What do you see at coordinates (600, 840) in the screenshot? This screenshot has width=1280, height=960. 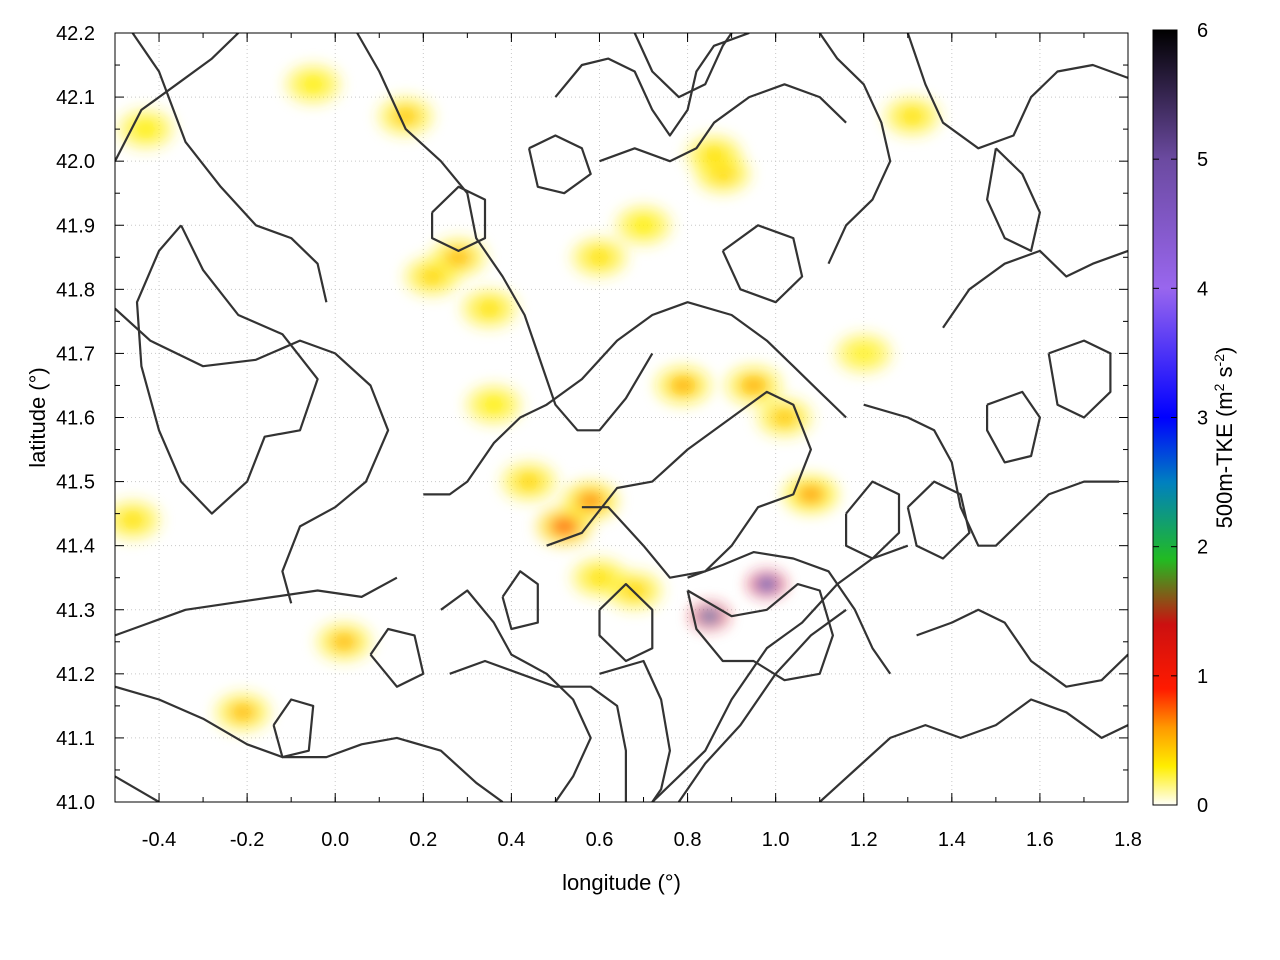 I see `x-tick-label: 0.6` at bounding box center [600, 840].